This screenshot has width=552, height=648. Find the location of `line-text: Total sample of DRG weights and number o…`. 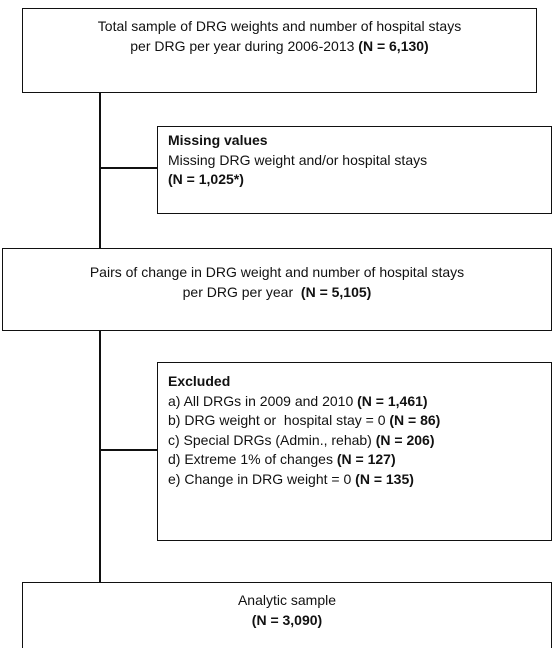

line-text: Total sample of DRG weights and number o… is located at coordinates (279, 26).